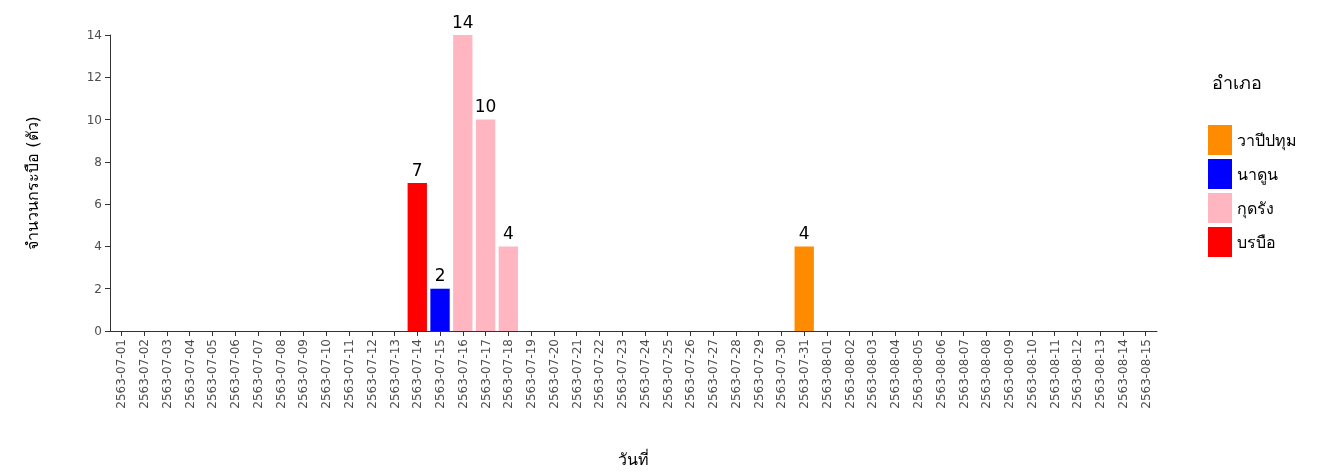 This screenshot has width=1317, height=472. What do you see at coordinates (690, 374) in the screenshot?
I see `x-tick-label: 2563-07-26` at bounding box center [690, 374].